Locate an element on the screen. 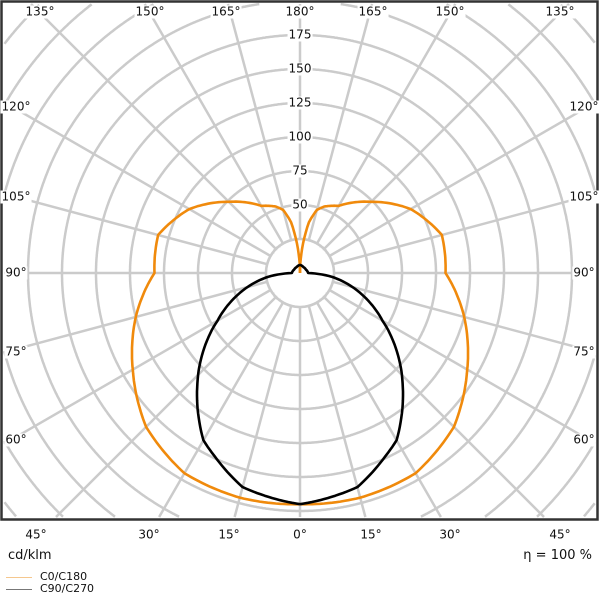  radial-tick-label: 75 is located at coordinates (300, 170).